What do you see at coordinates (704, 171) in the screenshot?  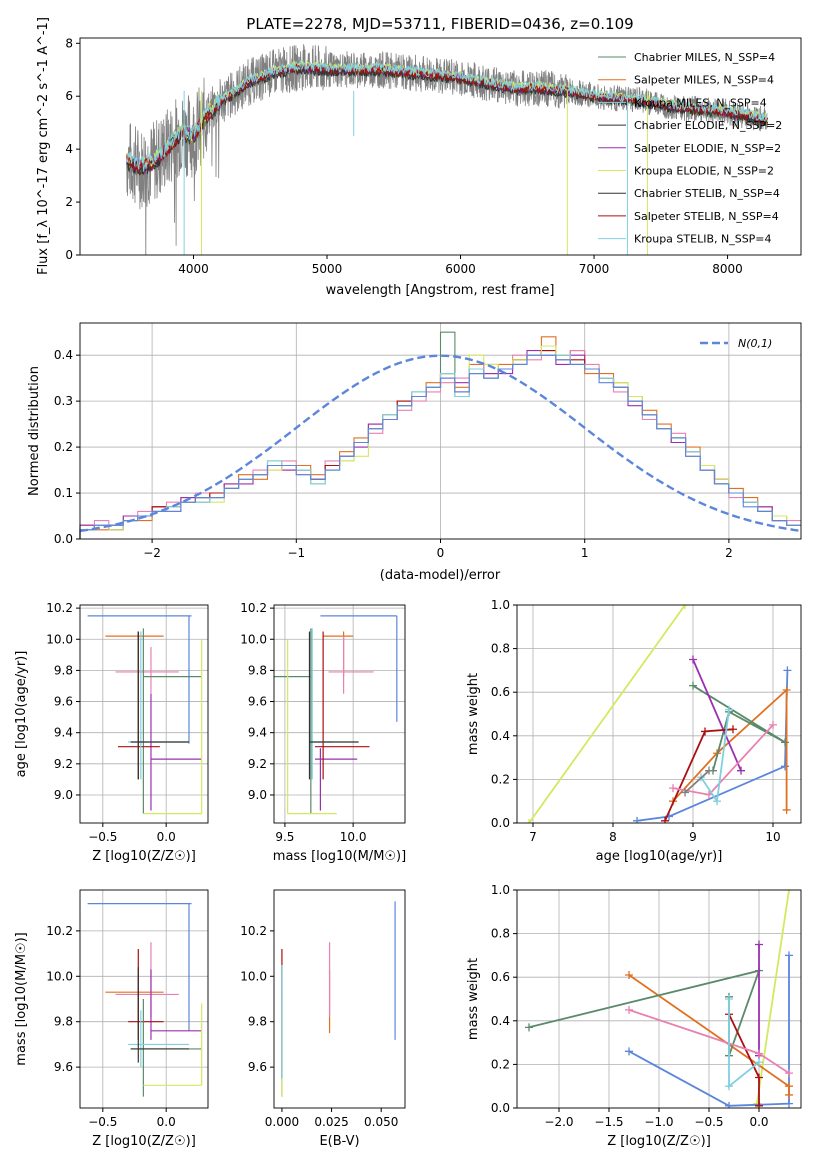 I see `legend-entry: Kroupa ELODIE, N_SSP=2` at bounding box center [704, 171].